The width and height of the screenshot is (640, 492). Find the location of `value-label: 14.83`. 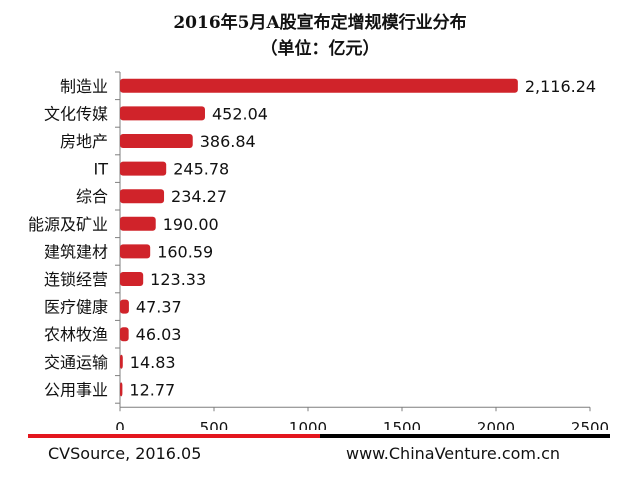

value-label: 14.83 is located at coordinates (153, 362).